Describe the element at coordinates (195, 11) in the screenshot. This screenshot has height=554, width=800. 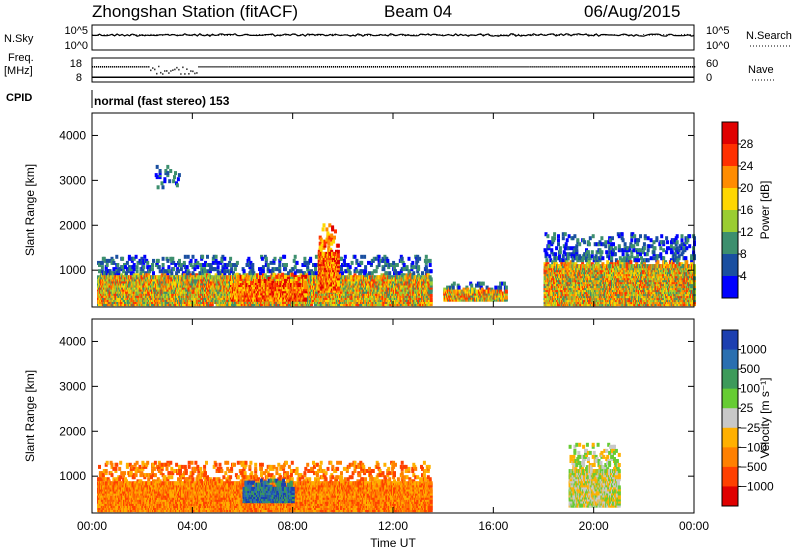
I see `station-title: Zhongshan Station (fitACF)` at that location.